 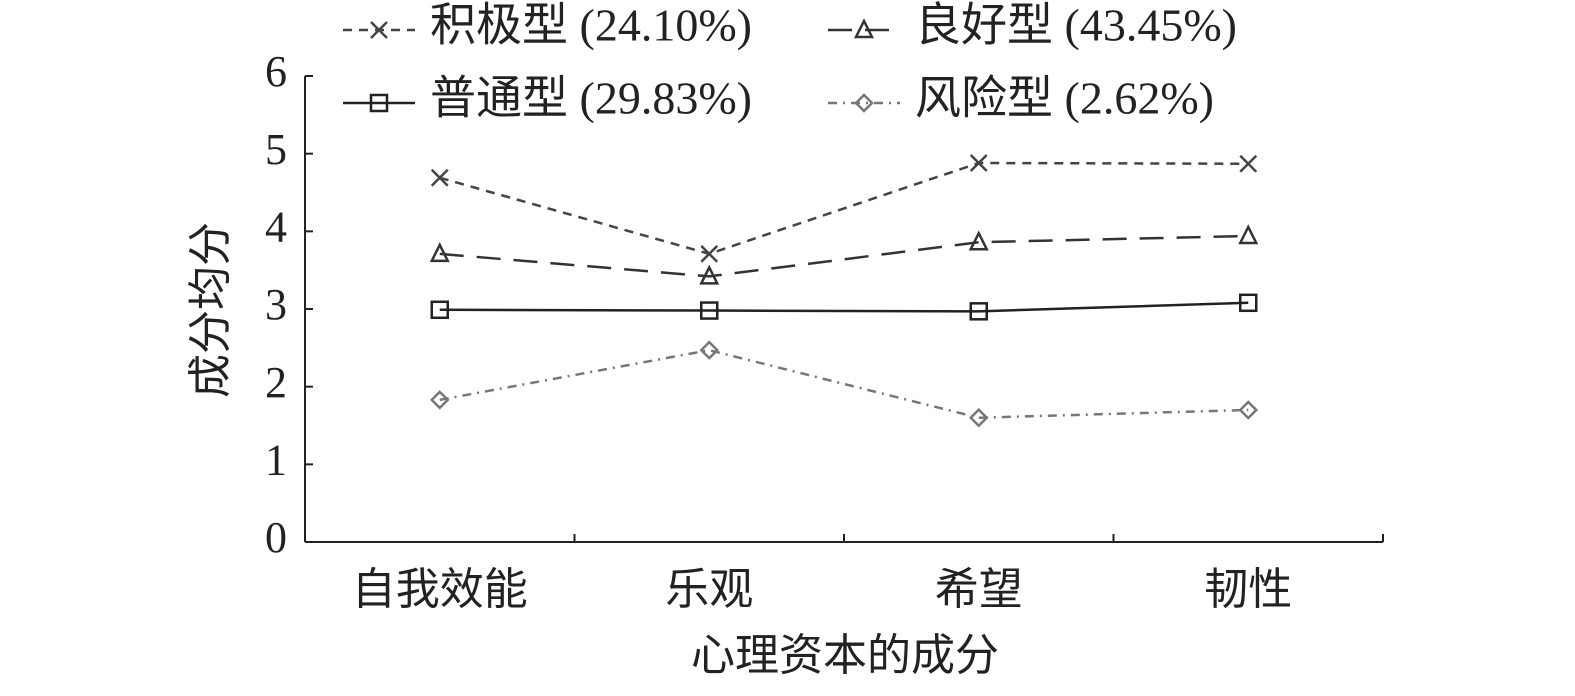 What do you see at coordinates (276, 382) in the screenshot?
I see `y-tick-label: 2` at bounding box center [276, 382].